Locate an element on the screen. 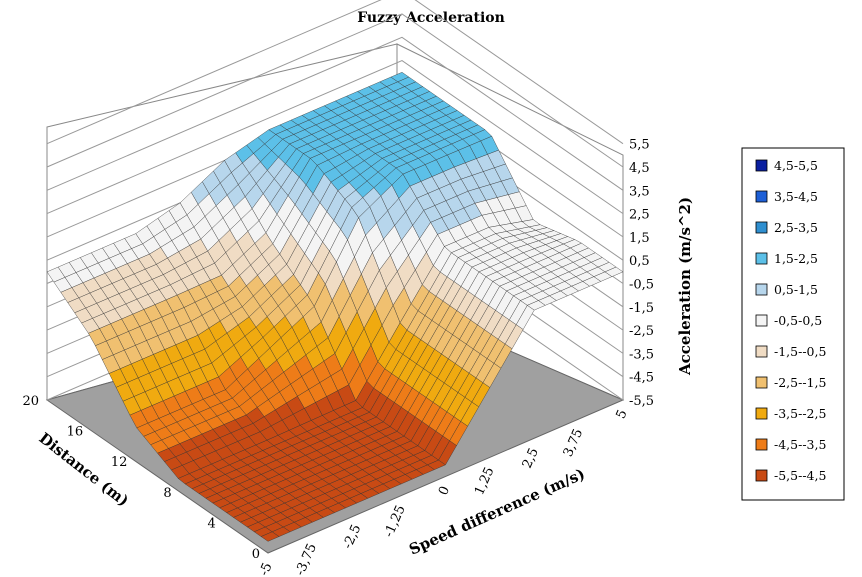  x-tick-label: 5 is located at coordinates (622, 415).